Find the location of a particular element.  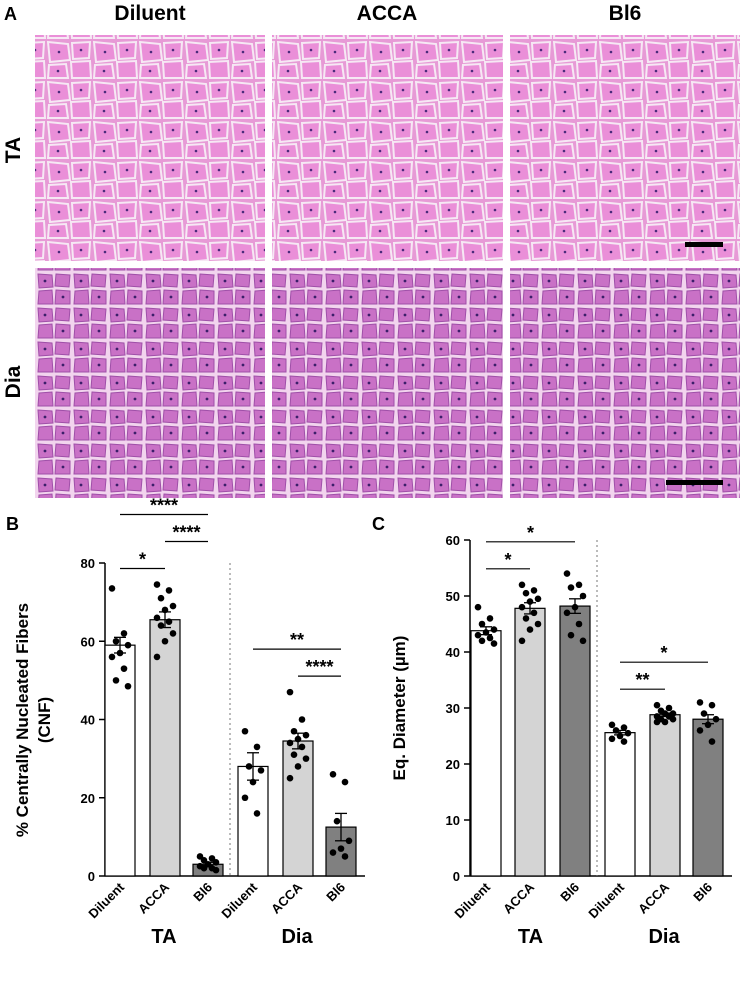

panel-label: A is located at coordinates (10, 14).